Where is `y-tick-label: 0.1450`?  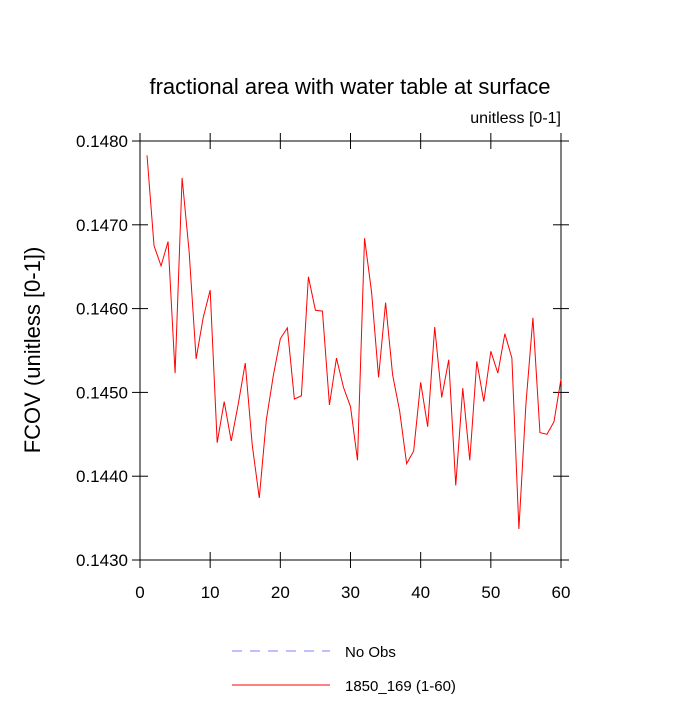
y-tick-label: 0.1450 is located at coordinates (102, 392).